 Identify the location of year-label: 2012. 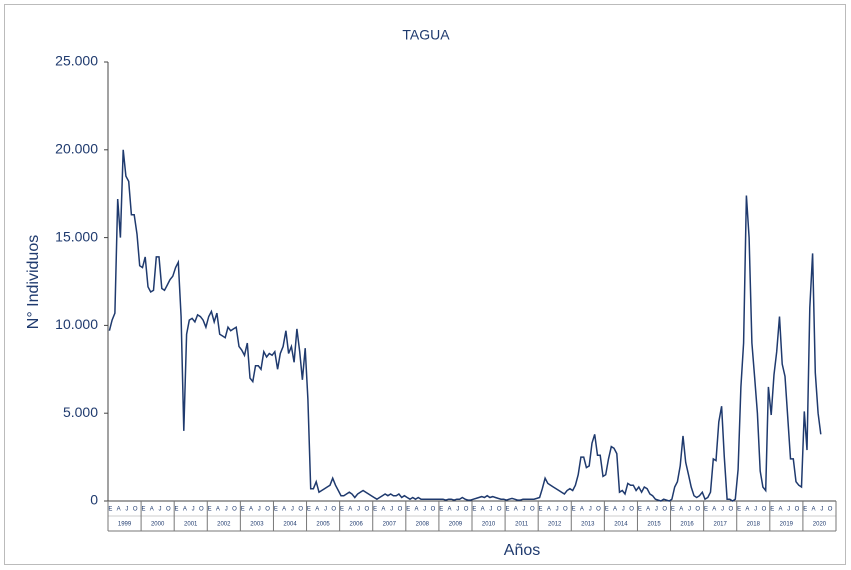
(555, 525).